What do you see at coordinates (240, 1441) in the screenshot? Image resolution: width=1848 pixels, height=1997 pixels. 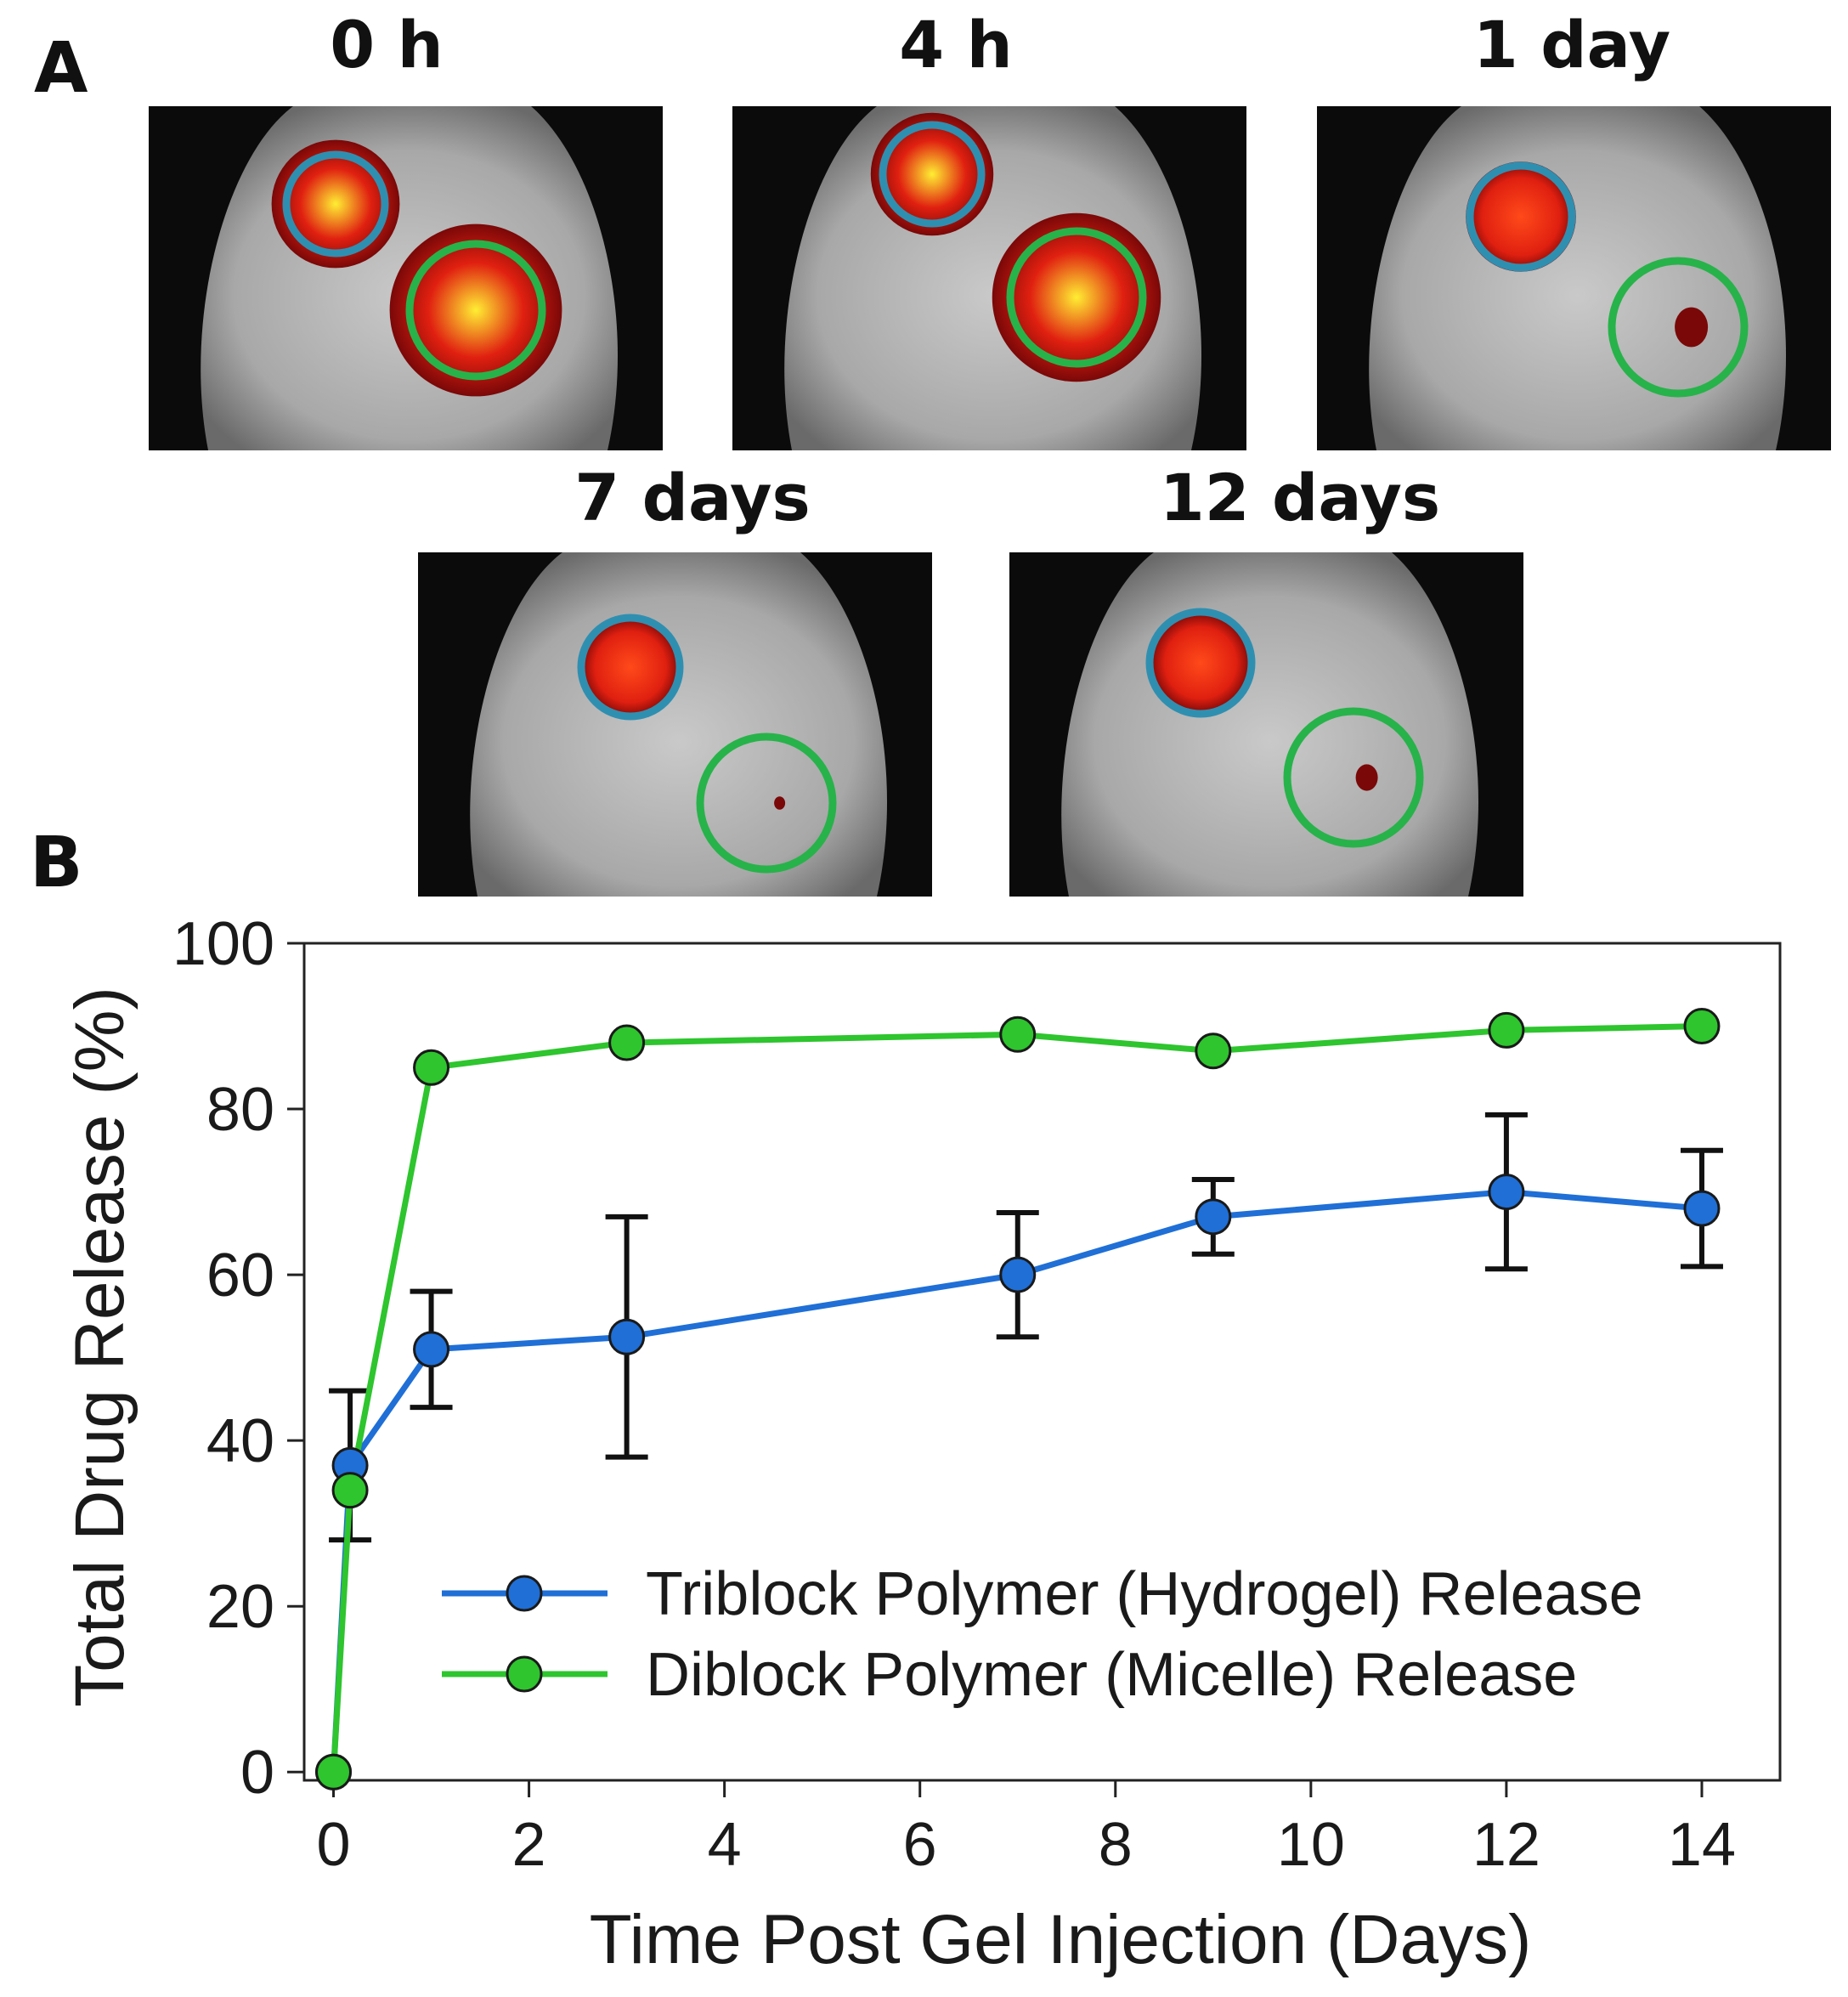 I see `y-tick-label: 40` at bounding box center [240, 1441].